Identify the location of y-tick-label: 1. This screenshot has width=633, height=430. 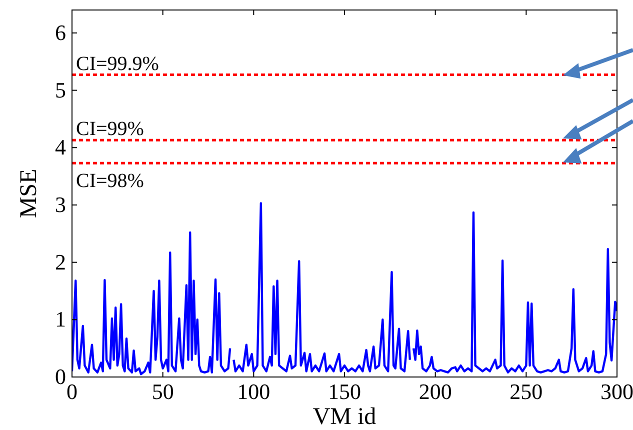
(60, 319).